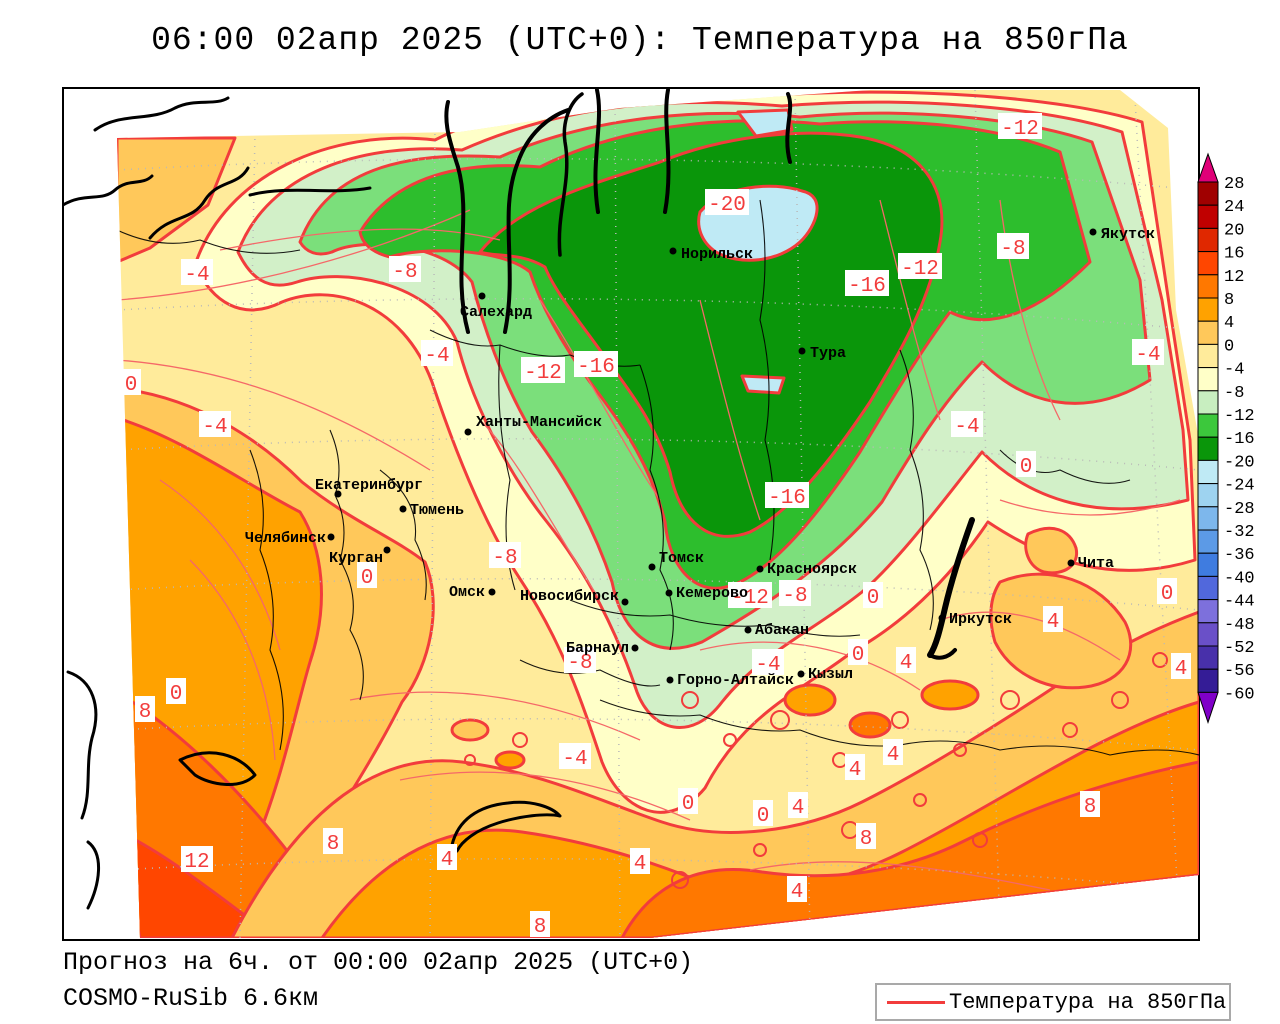 This screenshot has width=1280, height=1024. Describe the element at coordinates (569, 596) in the screenshot. I see `city-label: Новосибирск` at that location.